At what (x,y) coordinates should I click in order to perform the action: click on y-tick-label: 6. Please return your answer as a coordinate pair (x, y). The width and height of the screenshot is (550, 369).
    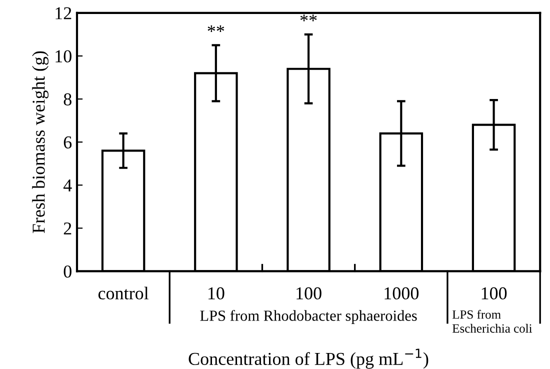
    Looking at the image, I should click on (68, 142).